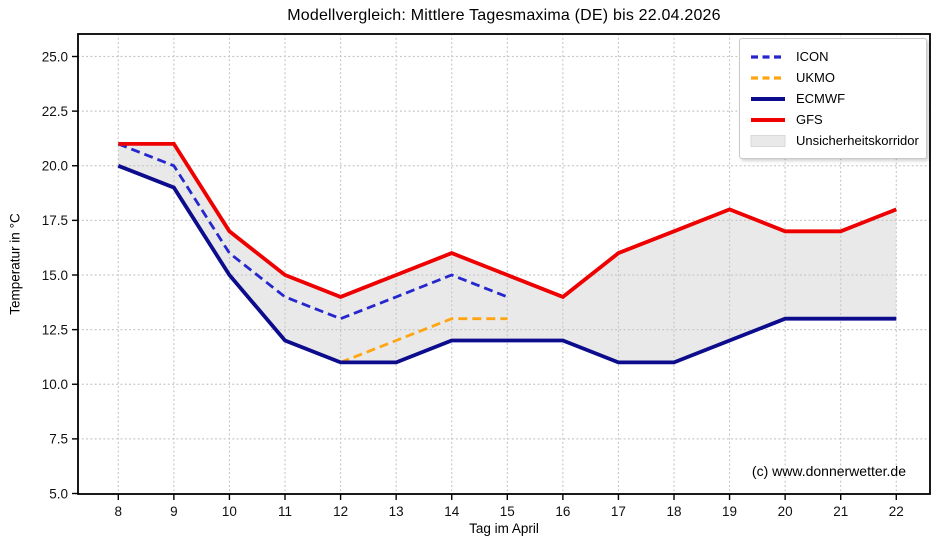 The image size is (942, 552). What do you see at coordinates (58, 439) in the screenshot?
I see `y-tick-label: 7.5` at bounding box center [58, 439].